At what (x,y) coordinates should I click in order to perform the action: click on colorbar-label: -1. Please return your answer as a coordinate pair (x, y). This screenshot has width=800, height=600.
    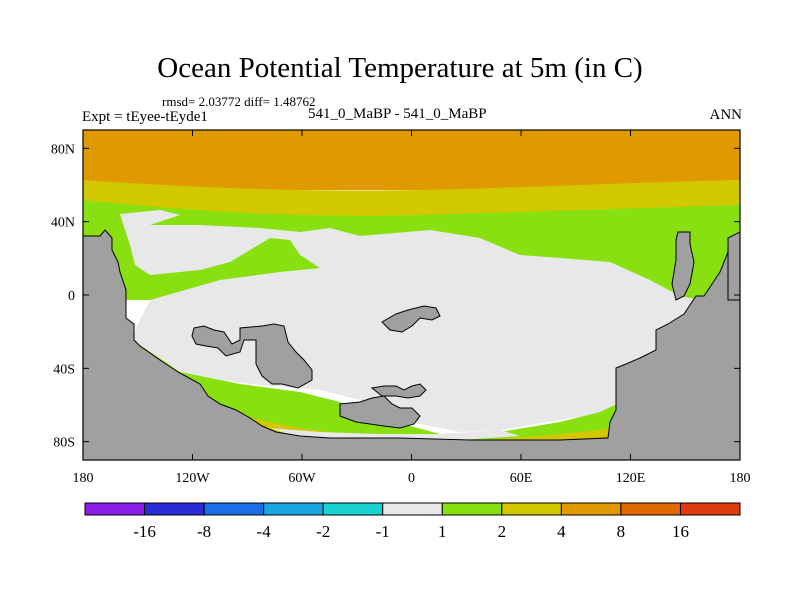
    Looking at the image, I should click on (383, 531).